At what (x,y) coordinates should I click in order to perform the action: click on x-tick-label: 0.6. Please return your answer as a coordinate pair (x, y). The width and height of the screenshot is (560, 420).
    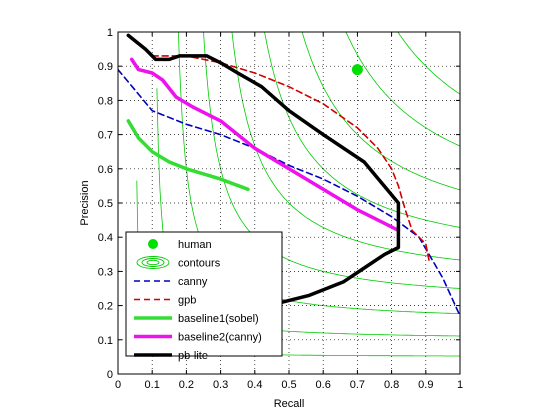
    Looking at the image, I should click on (323, 385).